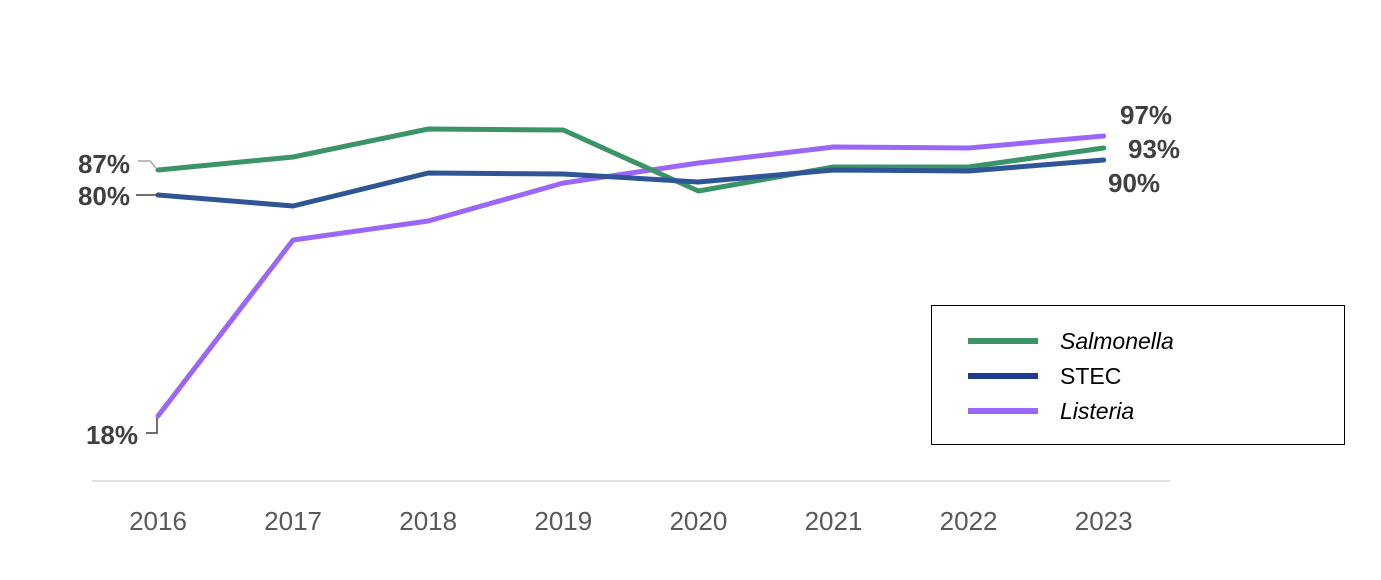  Describe the element at coordinates (1154, 149) in the screenshot. I see `data-label-salmonella-2023: 93%` at that location.